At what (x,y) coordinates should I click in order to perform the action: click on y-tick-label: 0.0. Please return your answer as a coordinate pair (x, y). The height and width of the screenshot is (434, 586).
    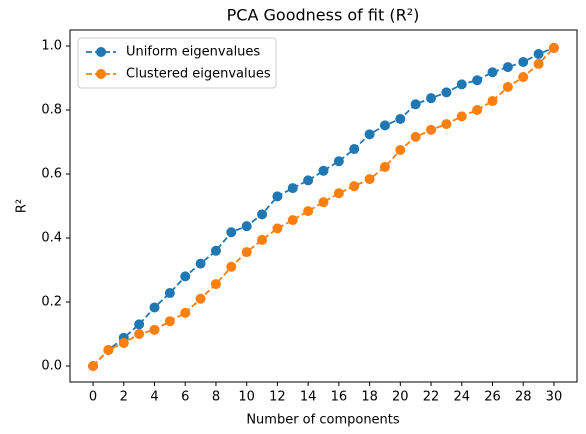
    Looking at the image, I should click on (51, 366).